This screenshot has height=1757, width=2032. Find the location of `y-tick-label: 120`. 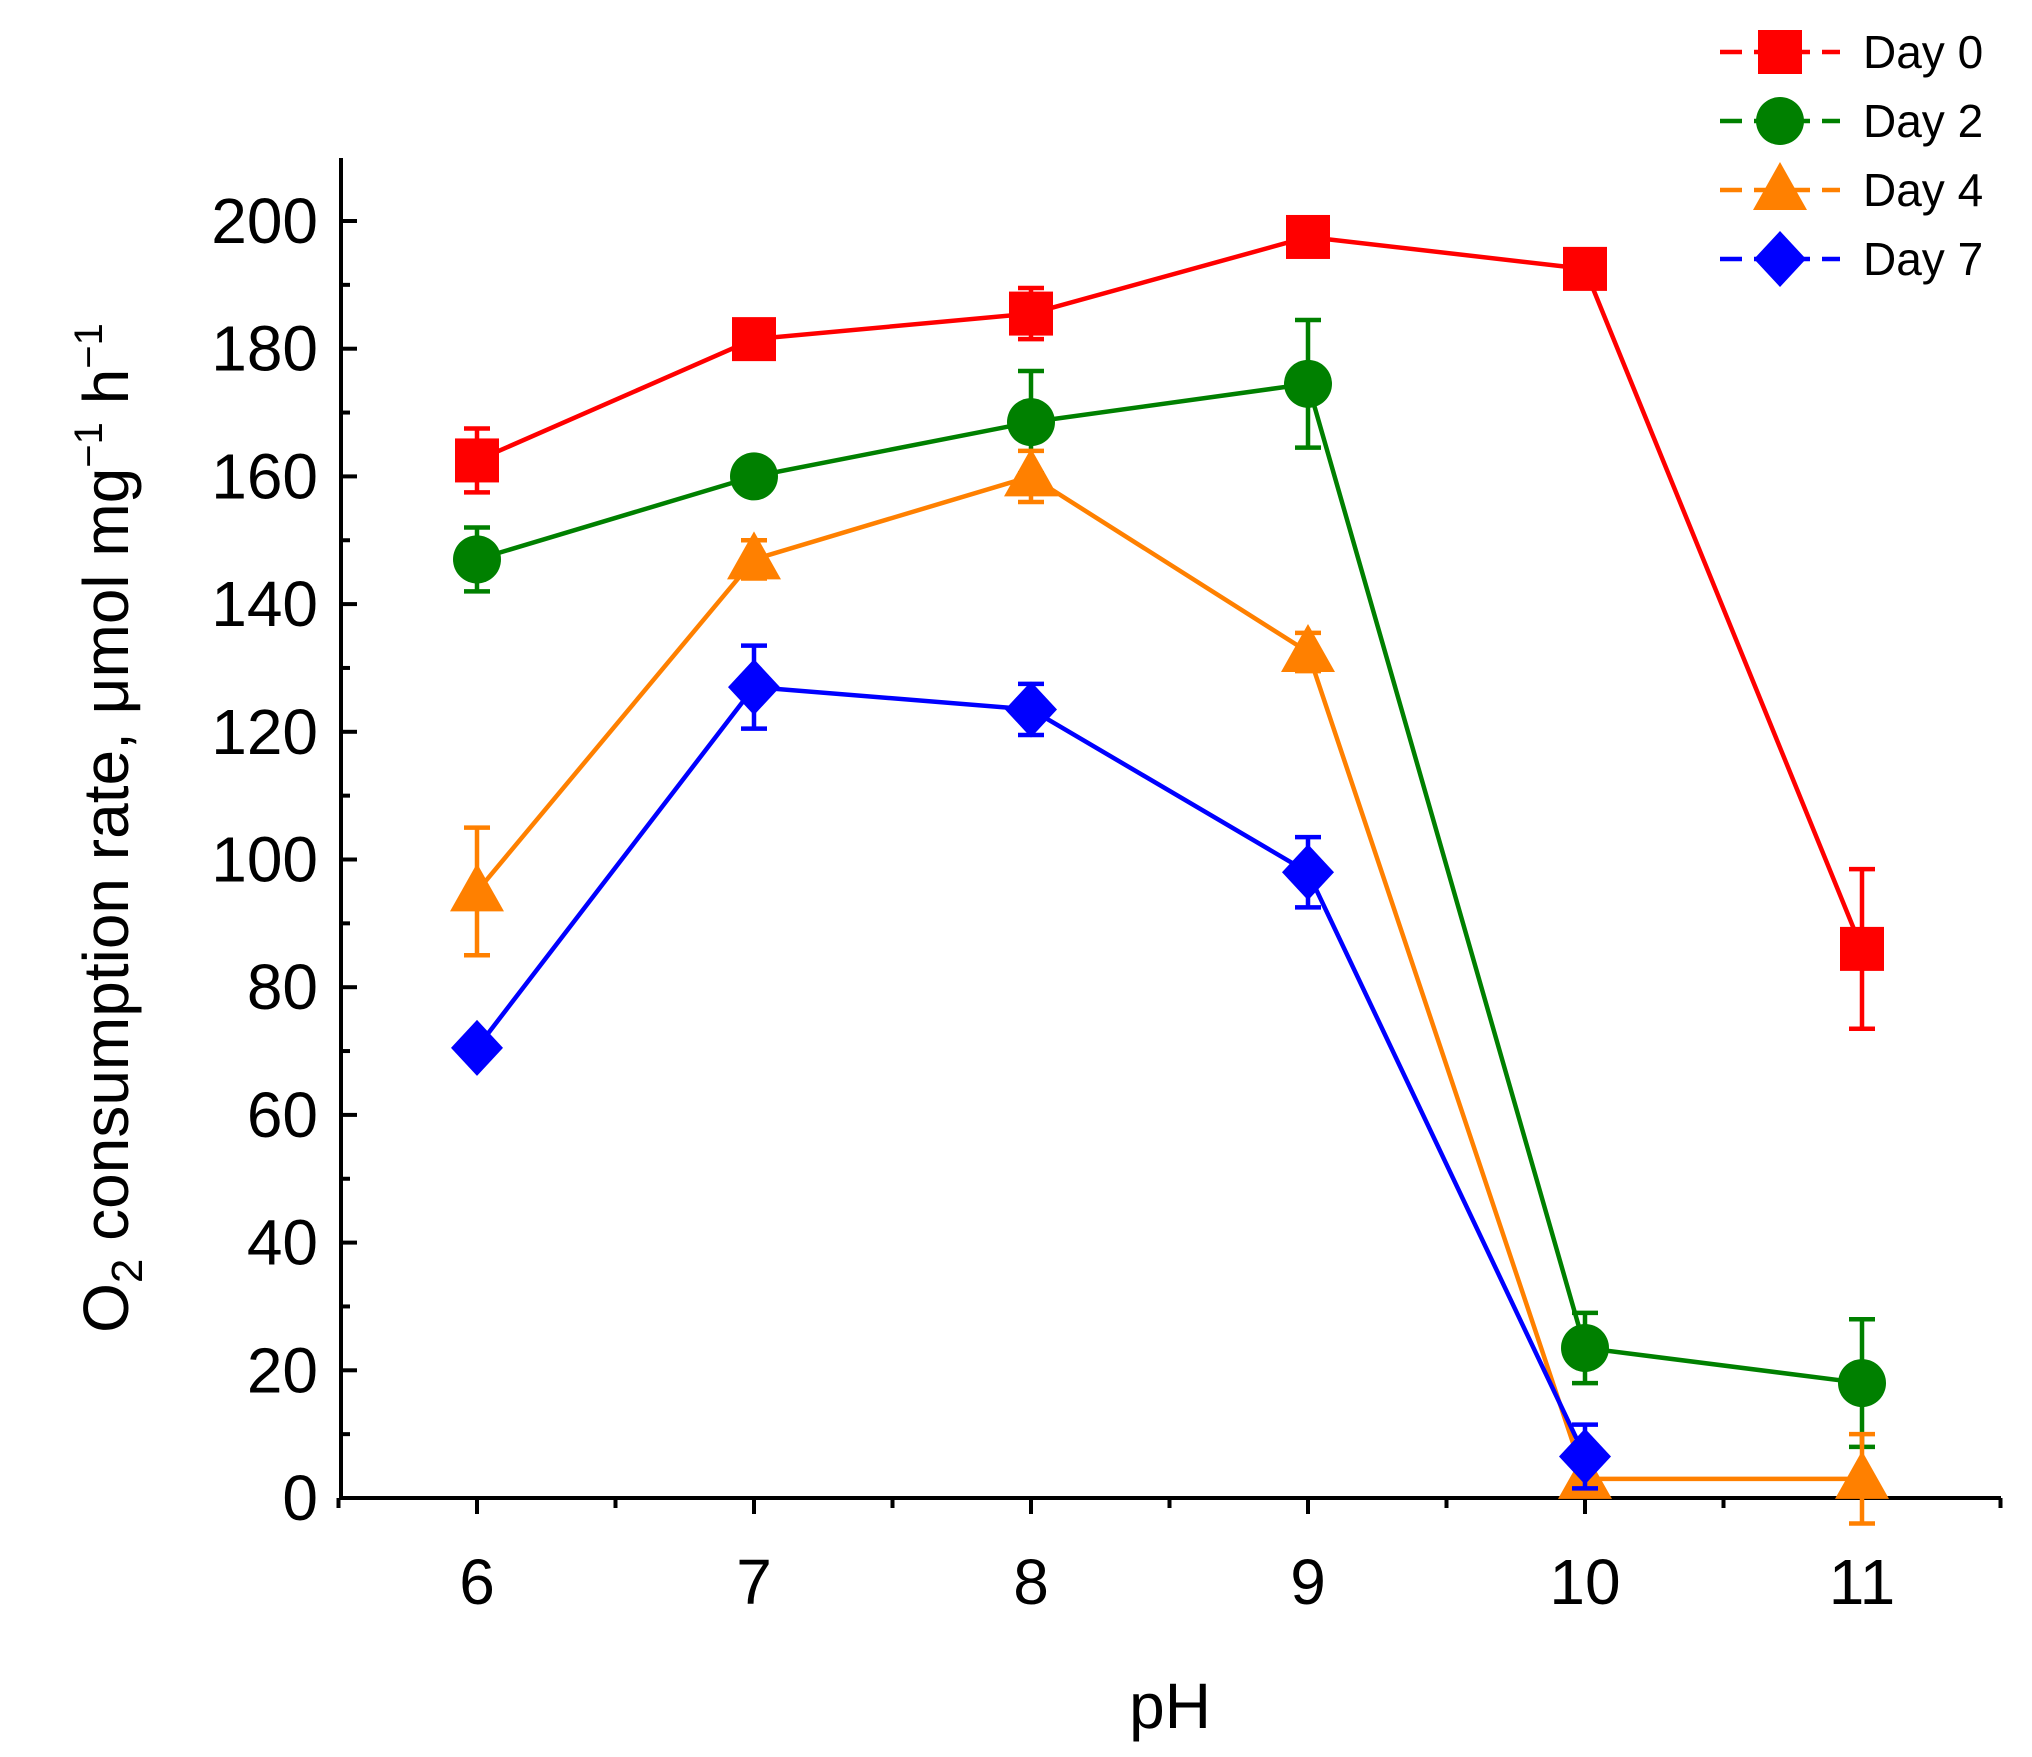

y-tick-label: 120 is located at coordinates (264, 732).